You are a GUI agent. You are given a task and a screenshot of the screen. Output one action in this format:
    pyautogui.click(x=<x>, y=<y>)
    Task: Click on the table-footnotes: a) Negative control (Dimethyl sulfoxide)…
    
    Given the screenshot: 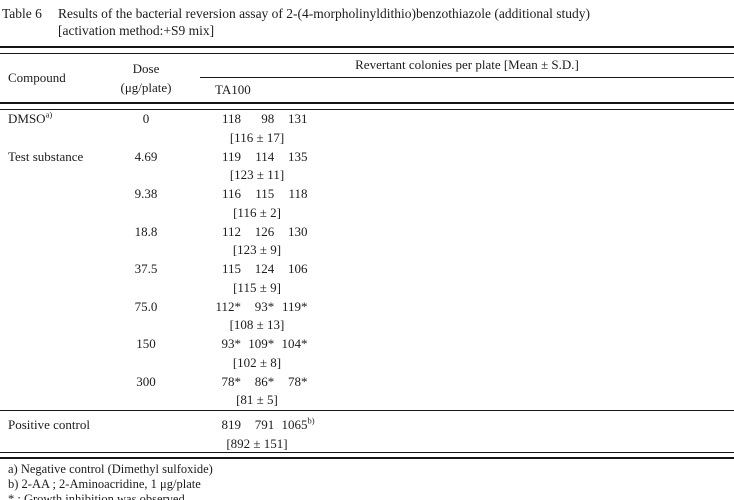 What is the action you would take?
    pyautogui.click(x=367, y=479)
    